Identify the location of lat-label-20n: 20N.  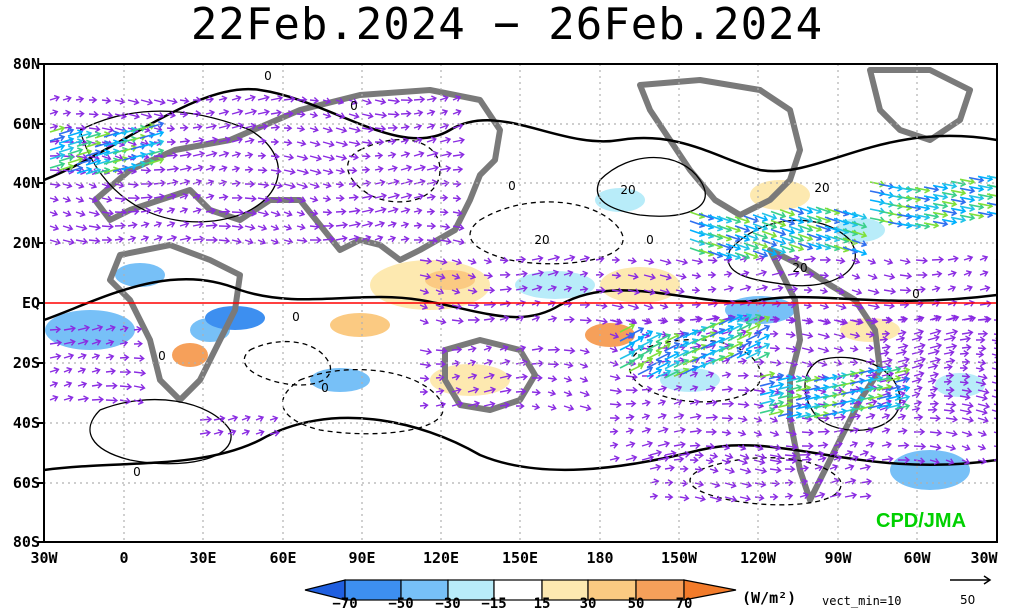
(26, 243).